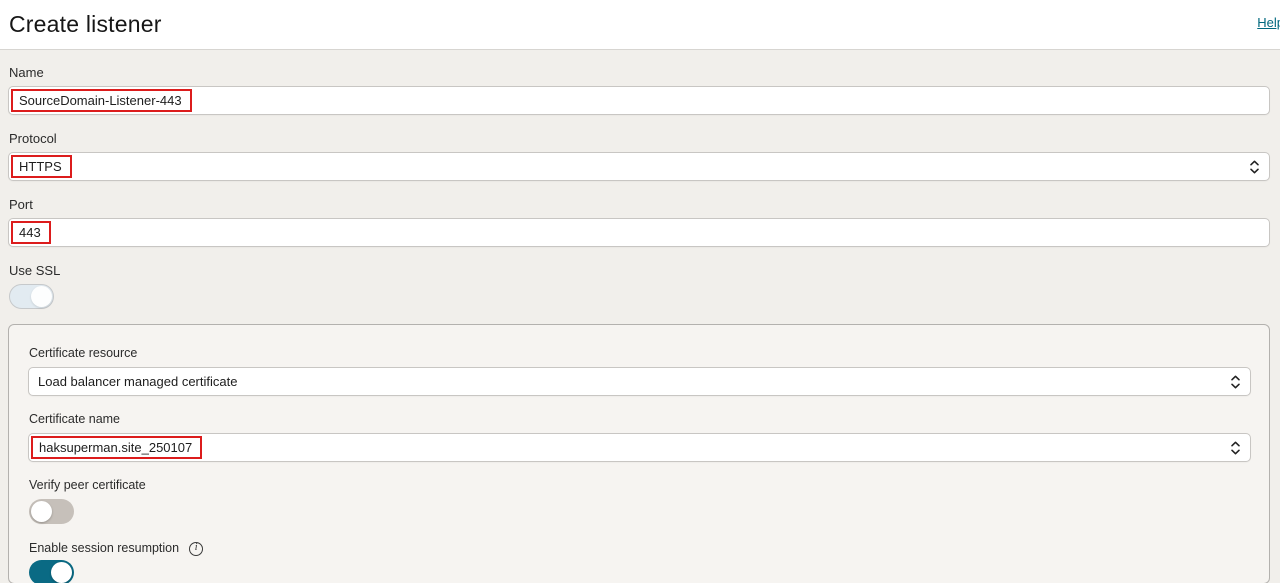  I want to click on certificate-name-value: haksuperman.site_250107, so click(116, 447).